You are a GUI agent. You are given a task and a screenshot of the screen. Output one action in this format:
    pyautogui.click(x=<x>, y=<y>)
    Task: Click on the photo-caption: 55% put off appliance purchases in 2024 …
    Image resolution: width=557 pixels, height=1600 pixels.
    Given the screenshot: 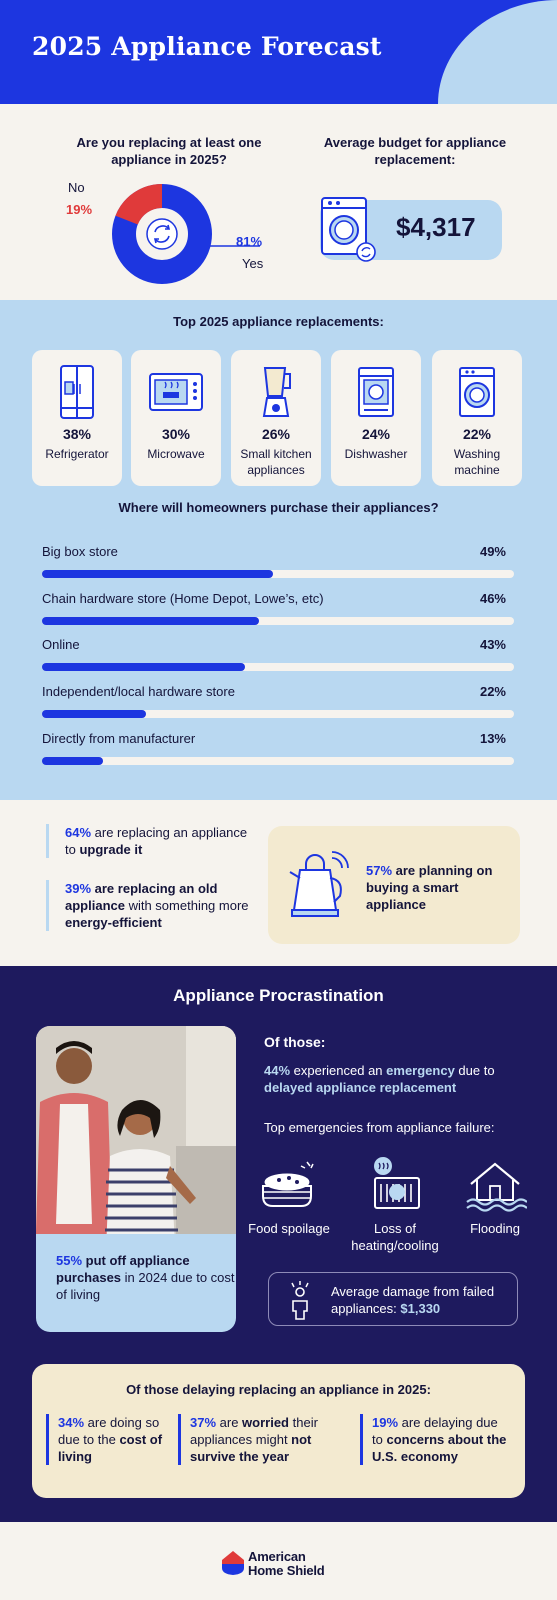 What is the action you would take?
    pyautogui.click(x=136, y=1283)
    